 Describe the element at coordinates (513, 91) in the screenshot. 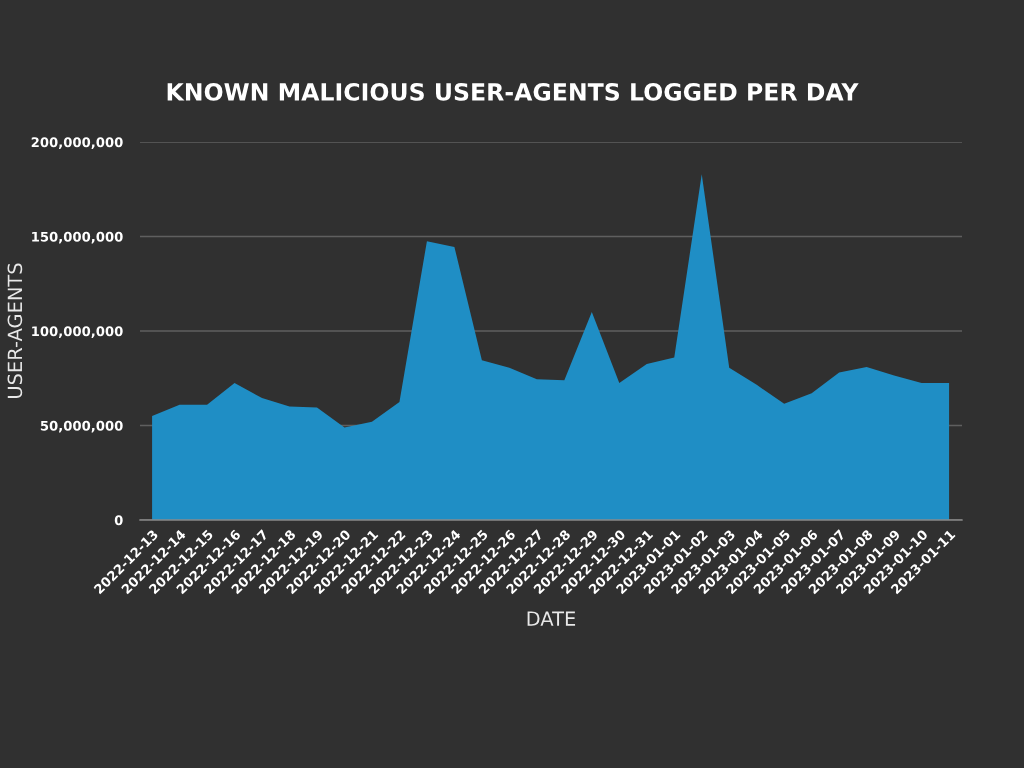

I see `chart-title: KNOWN MALICIOUS USER-AGENTS LOGGED PER DAY` at that location.